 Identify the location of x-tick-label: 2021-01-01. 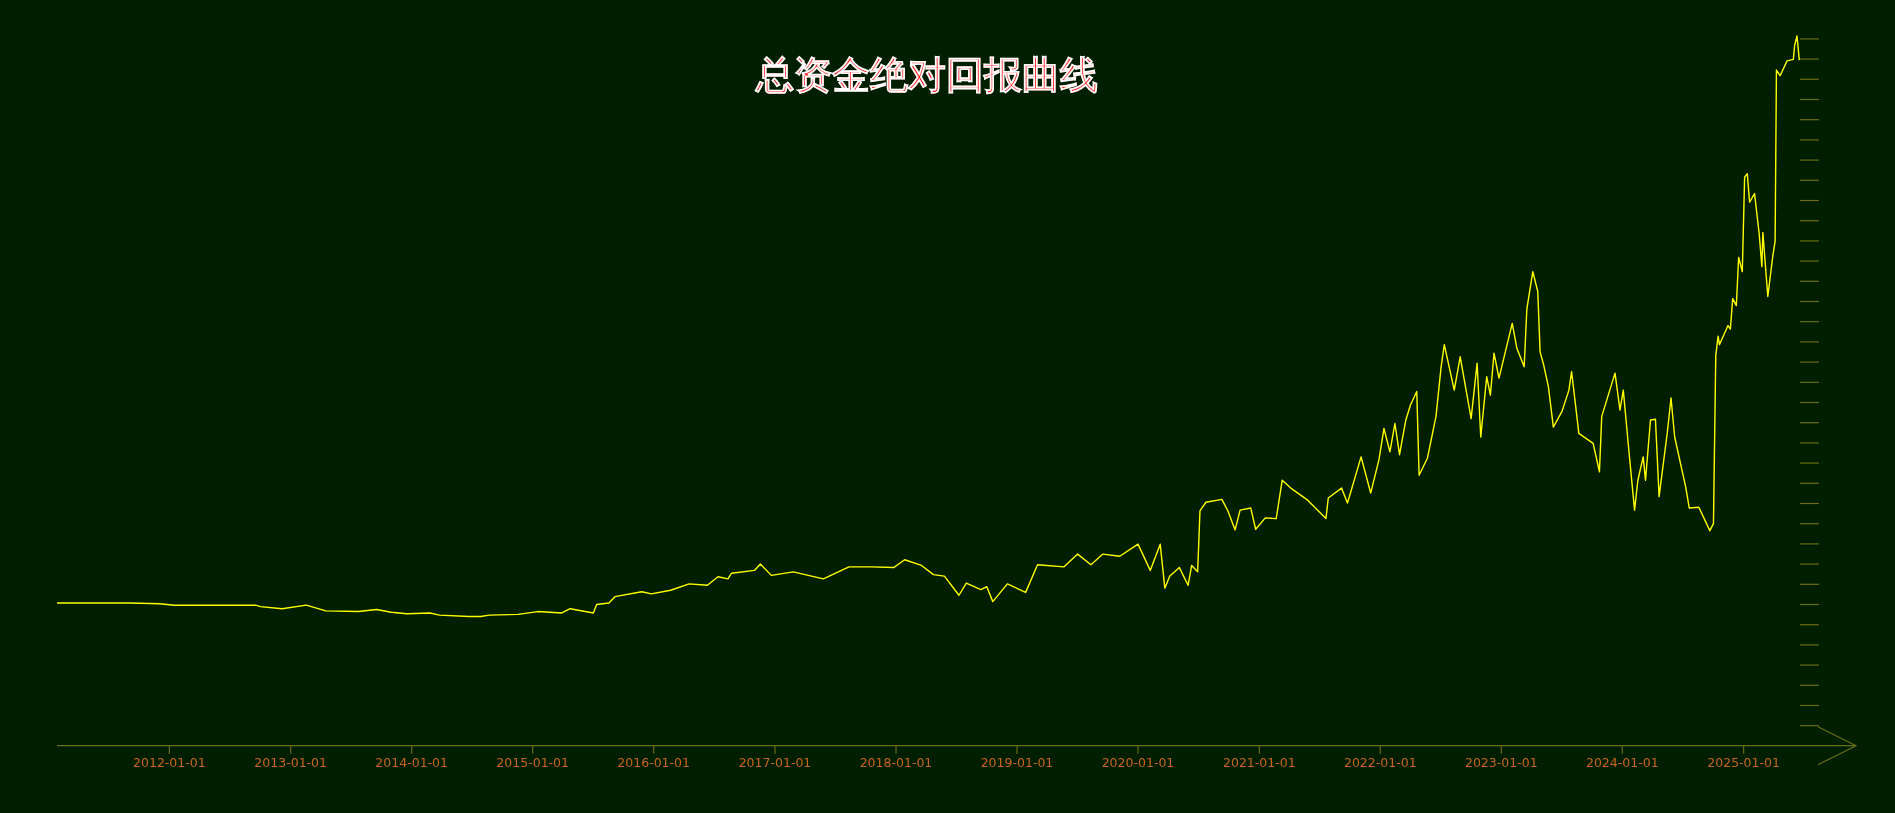
(1259, 762).